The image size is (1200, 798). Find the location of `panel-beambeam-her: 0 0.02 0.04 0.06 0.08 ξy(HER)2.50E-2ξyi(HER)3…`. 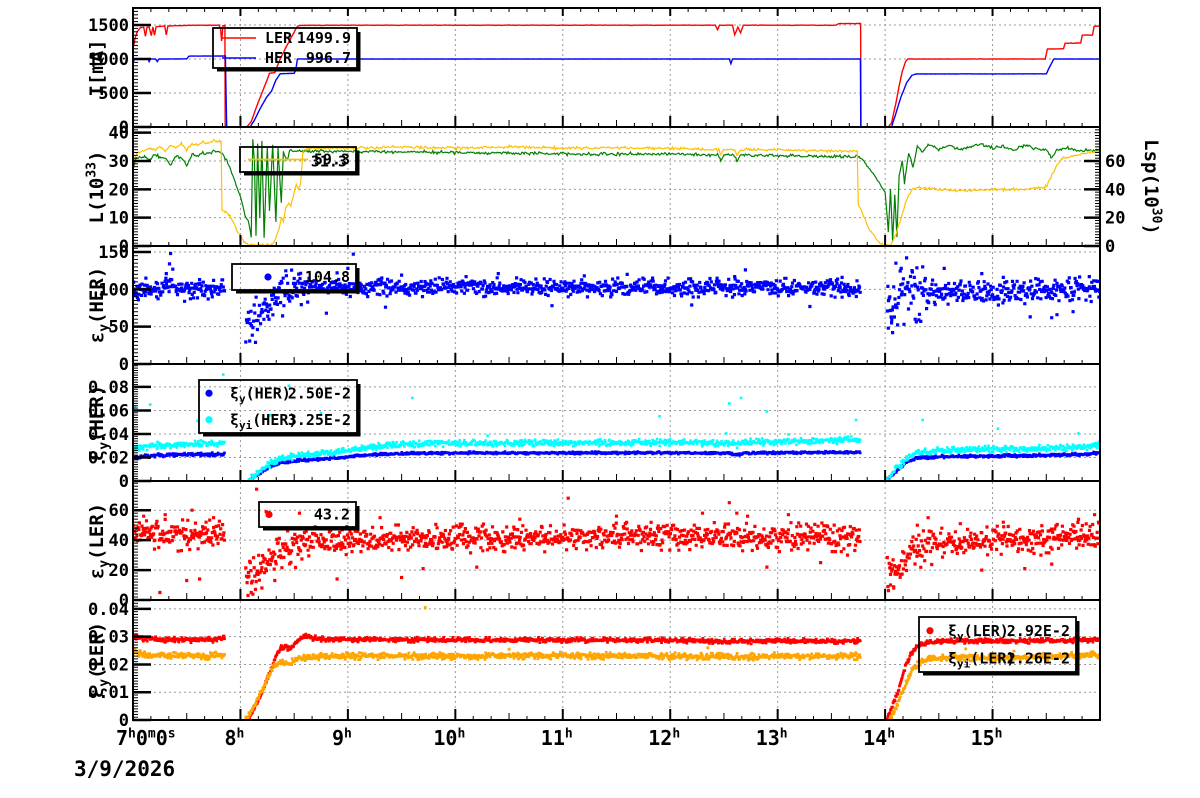

panel-beambeam-her: 0 0.02 0.04 0.06 0.08 ξy(HER)2.50E-2ξyi(HER)3… is located at coordinates (594, 427).